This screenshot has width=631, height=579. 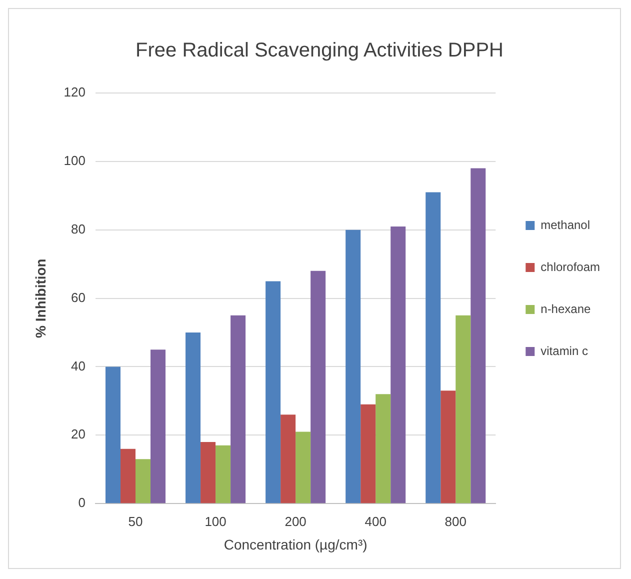 I want to click on x-tick-label: 200, so click(x=295, y=521).